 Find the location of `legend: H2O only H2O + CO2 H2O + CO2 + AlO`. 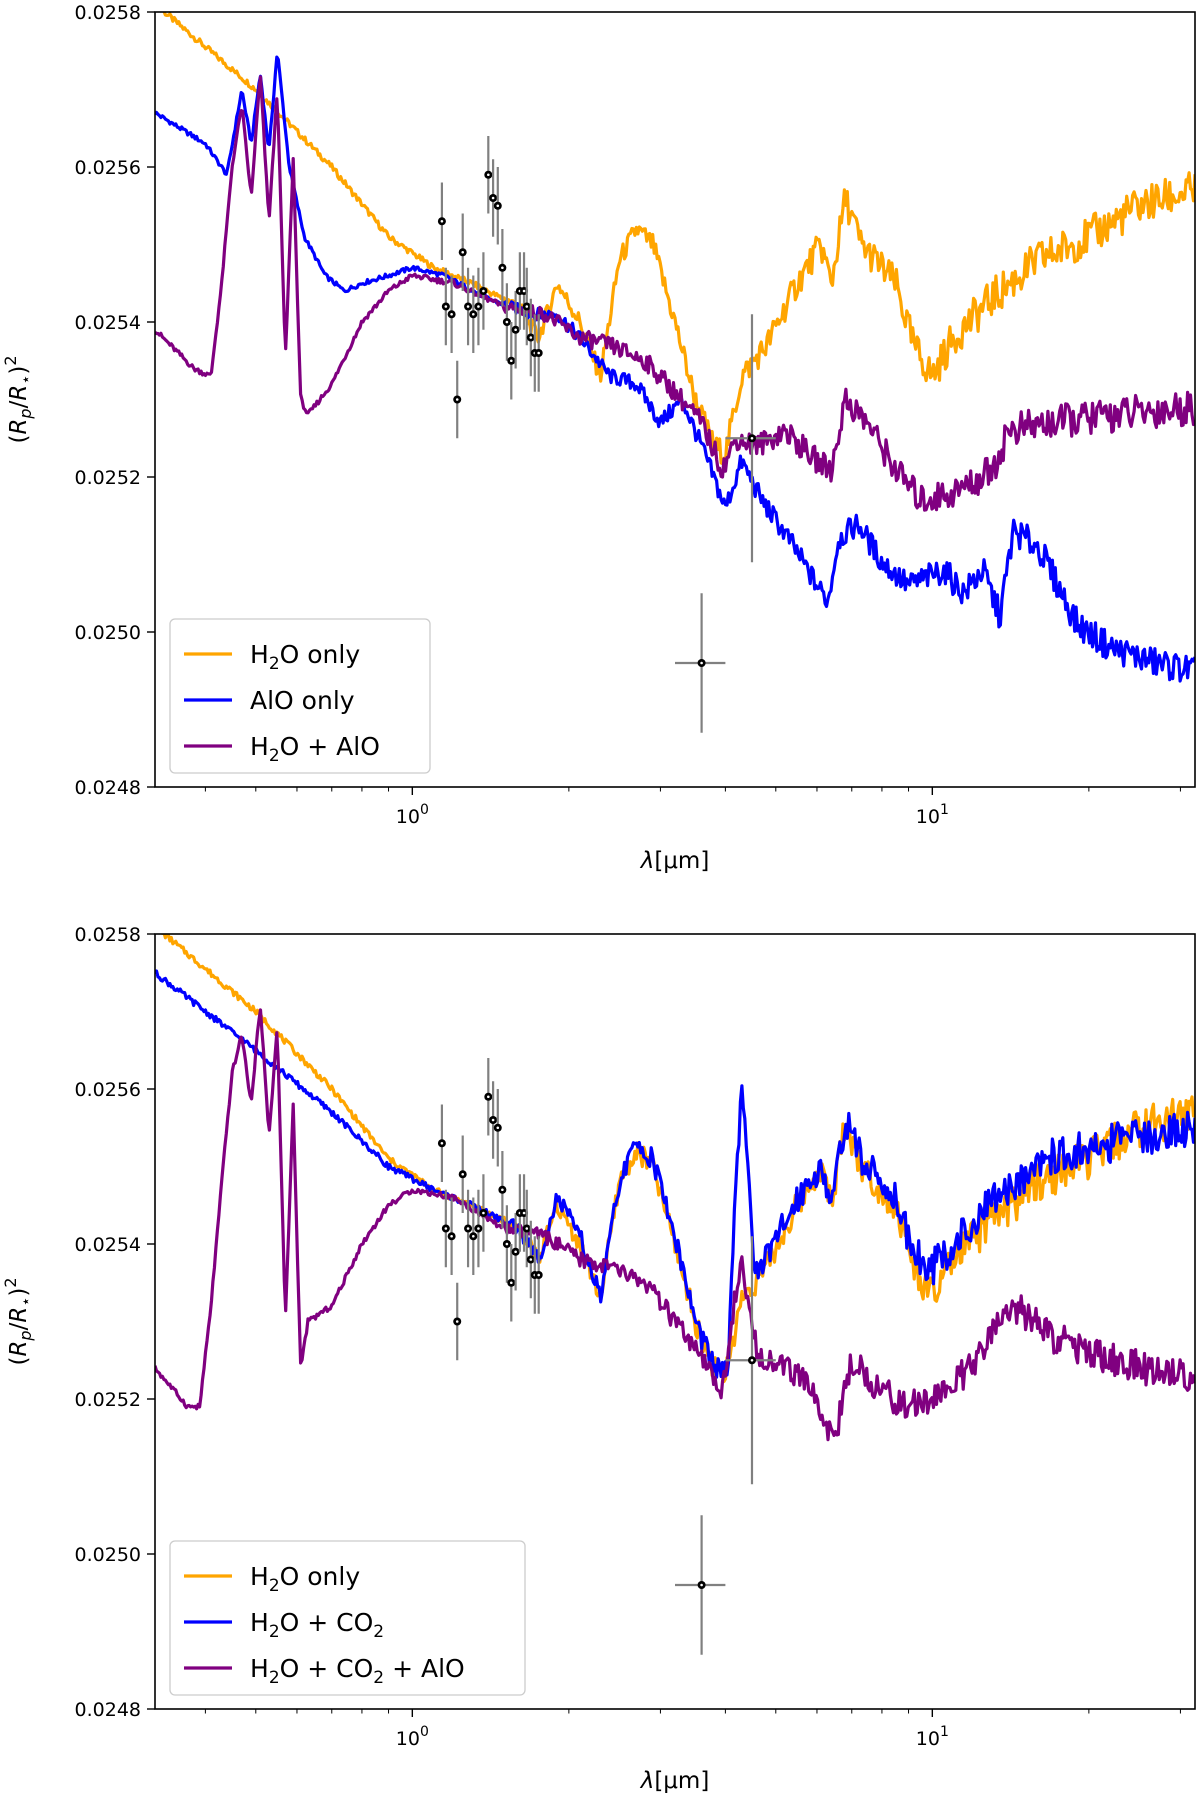

legend: H2O only H2O + CO2 H2O + CO2 + AlO is located at coordinates (347, 1618).